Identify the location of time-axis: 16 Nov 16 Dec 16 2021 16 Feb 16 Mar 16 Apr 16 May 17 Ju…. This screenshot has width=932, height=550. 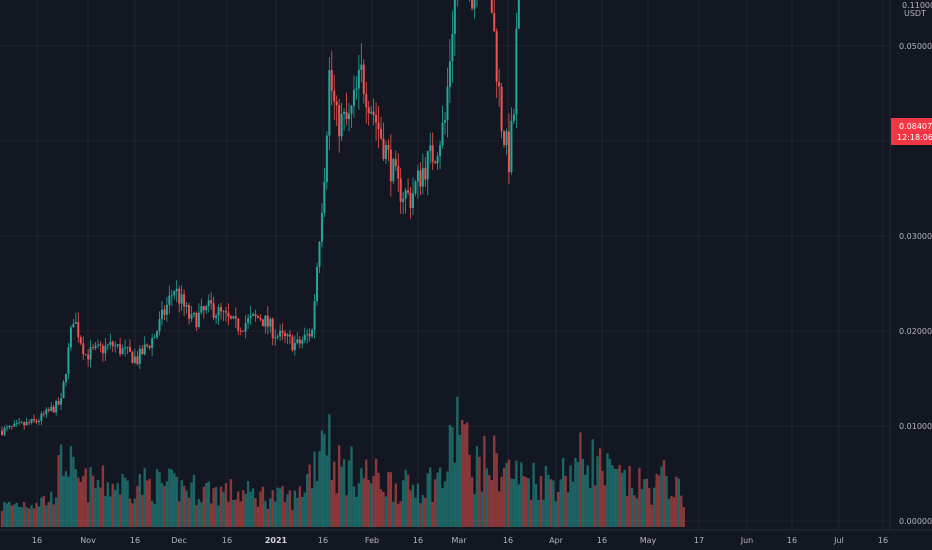
(466, 537).